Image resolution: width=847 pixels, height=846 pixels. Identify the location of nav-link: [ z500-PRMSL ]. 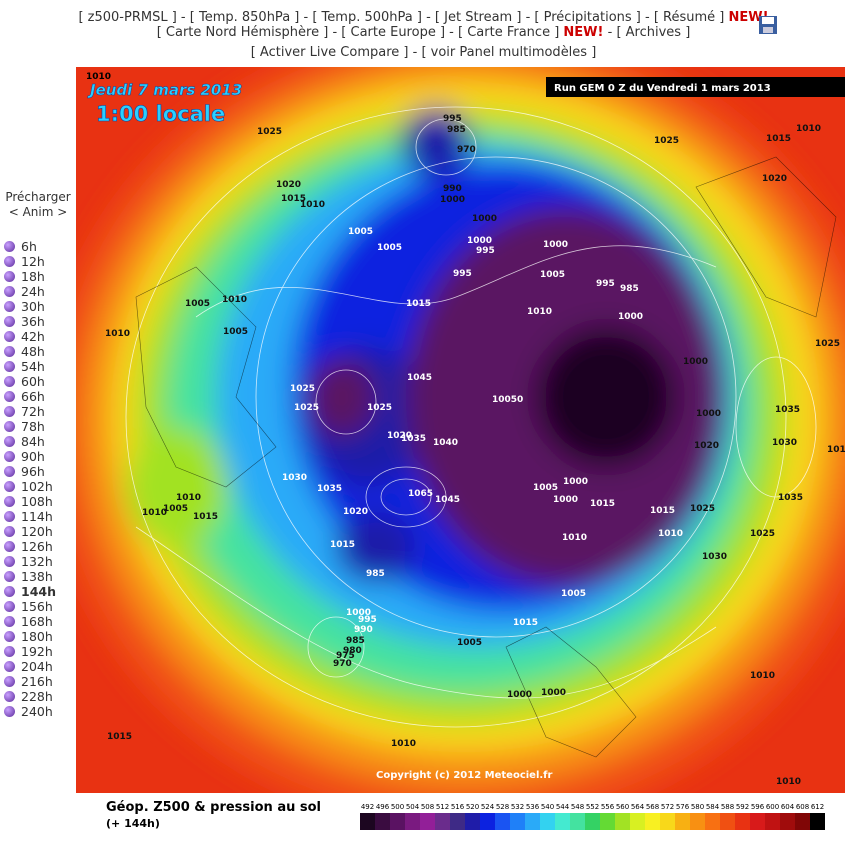
(127, 17).